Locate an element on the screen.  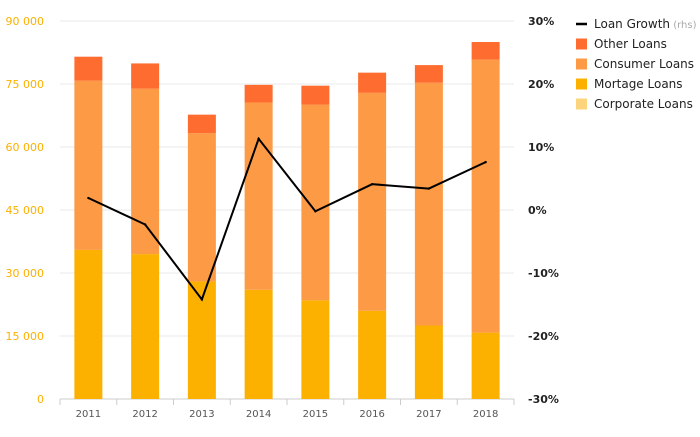
right-axis-tick-label: 30% is located at coordinates (541, 21).